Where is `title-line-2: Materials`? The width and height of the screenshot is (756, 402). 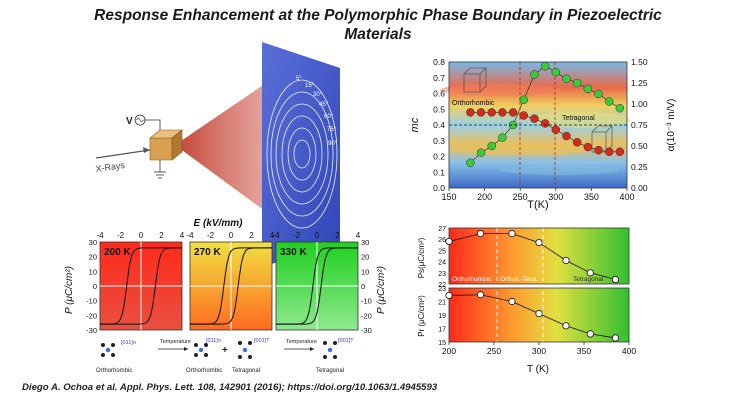
title-line-2: Materials is located at coordinates (378, 34).